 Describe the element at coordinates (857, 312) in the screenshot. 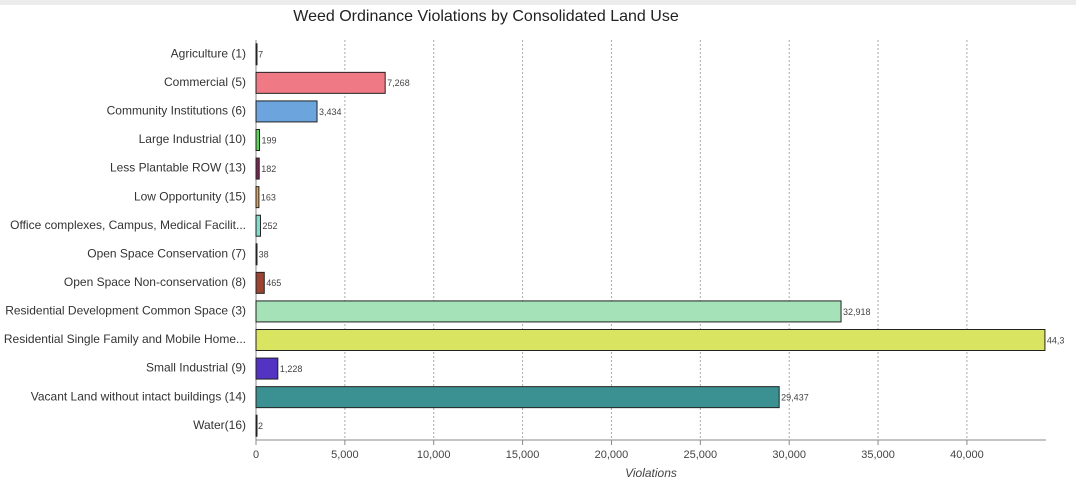

I see `value-label: 32,918` at that location.